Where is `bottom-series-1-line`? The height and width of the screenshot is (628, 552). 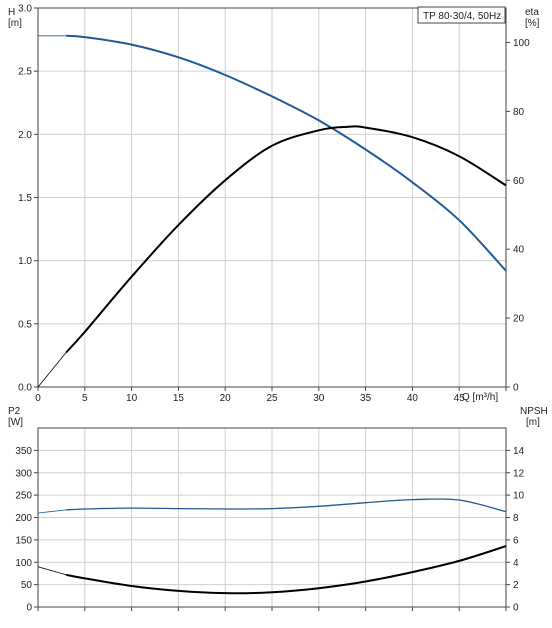 bottom-series-1-line is located at coordinates (286, 570).